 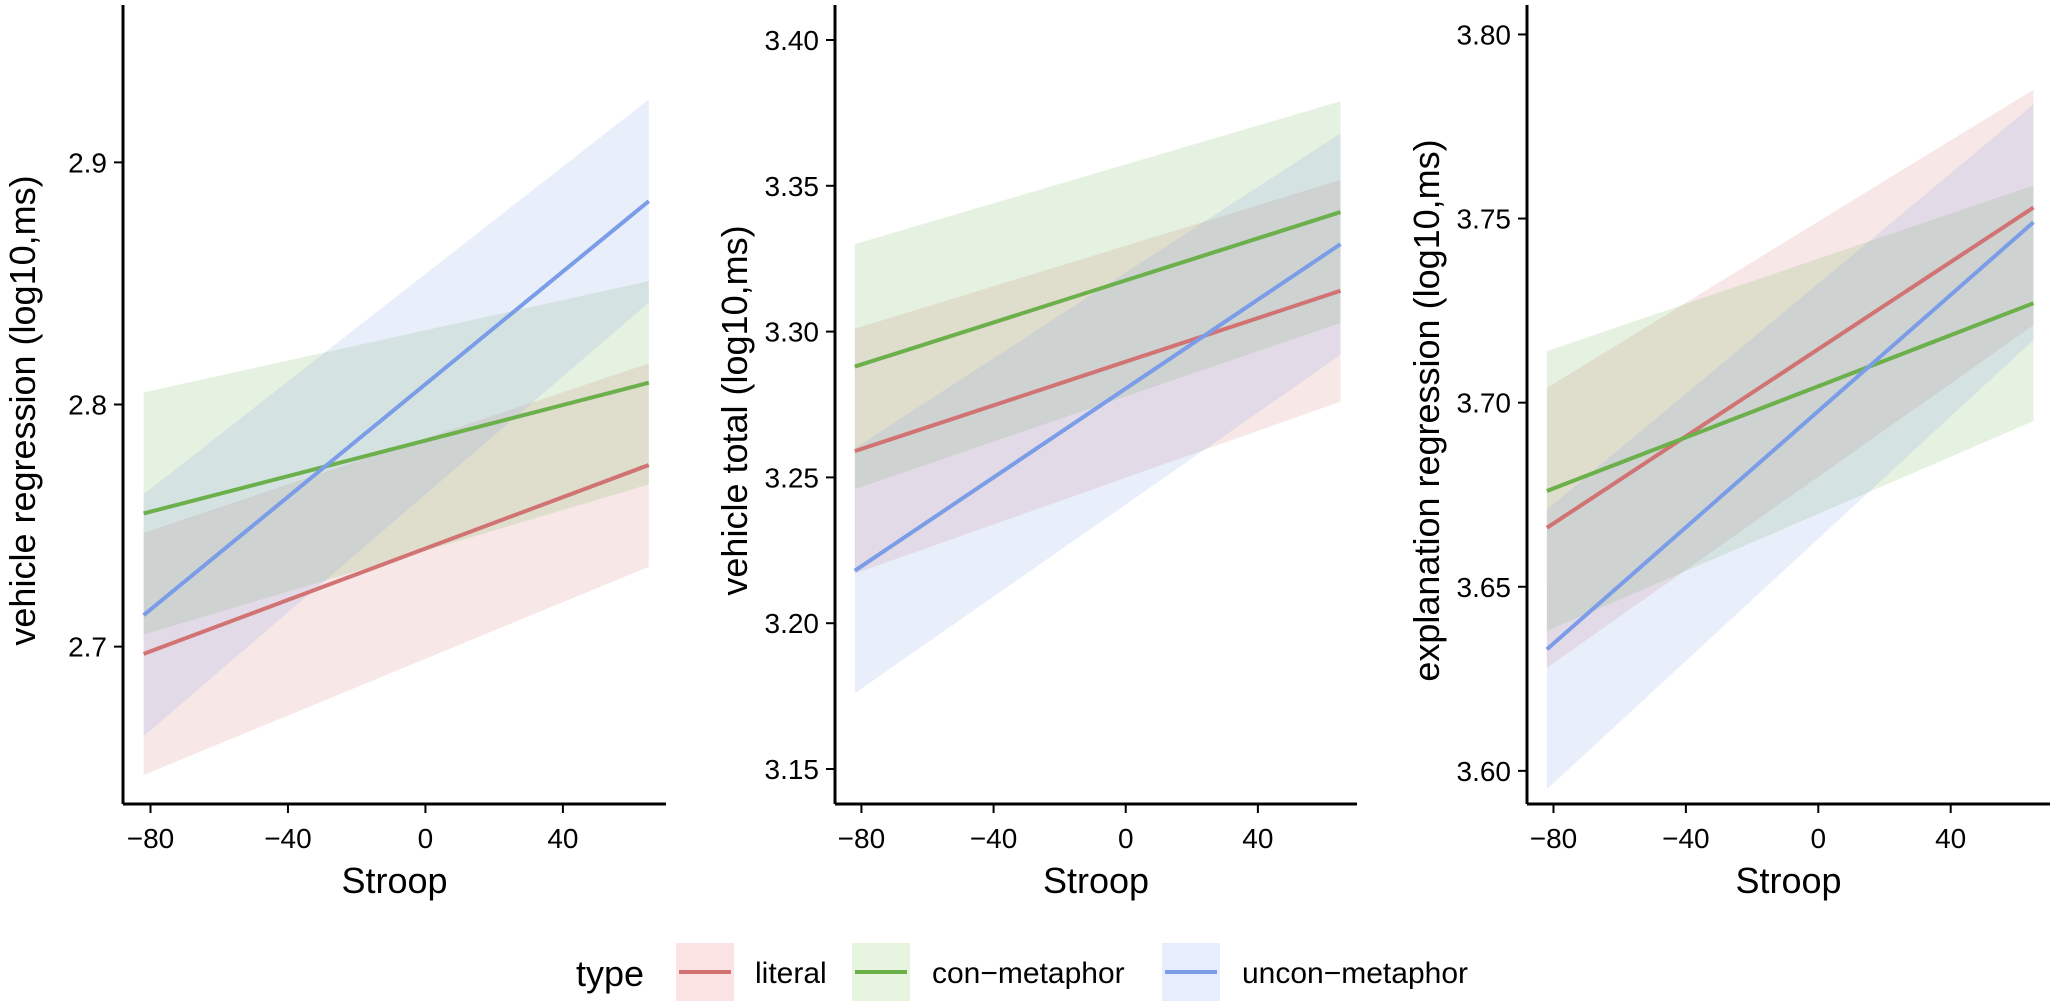 What do you see at coordinates (1355, 973) in the screenshot?
I see `legend-label-3: uncon−metaphor` at bounding box center [1355, 973].